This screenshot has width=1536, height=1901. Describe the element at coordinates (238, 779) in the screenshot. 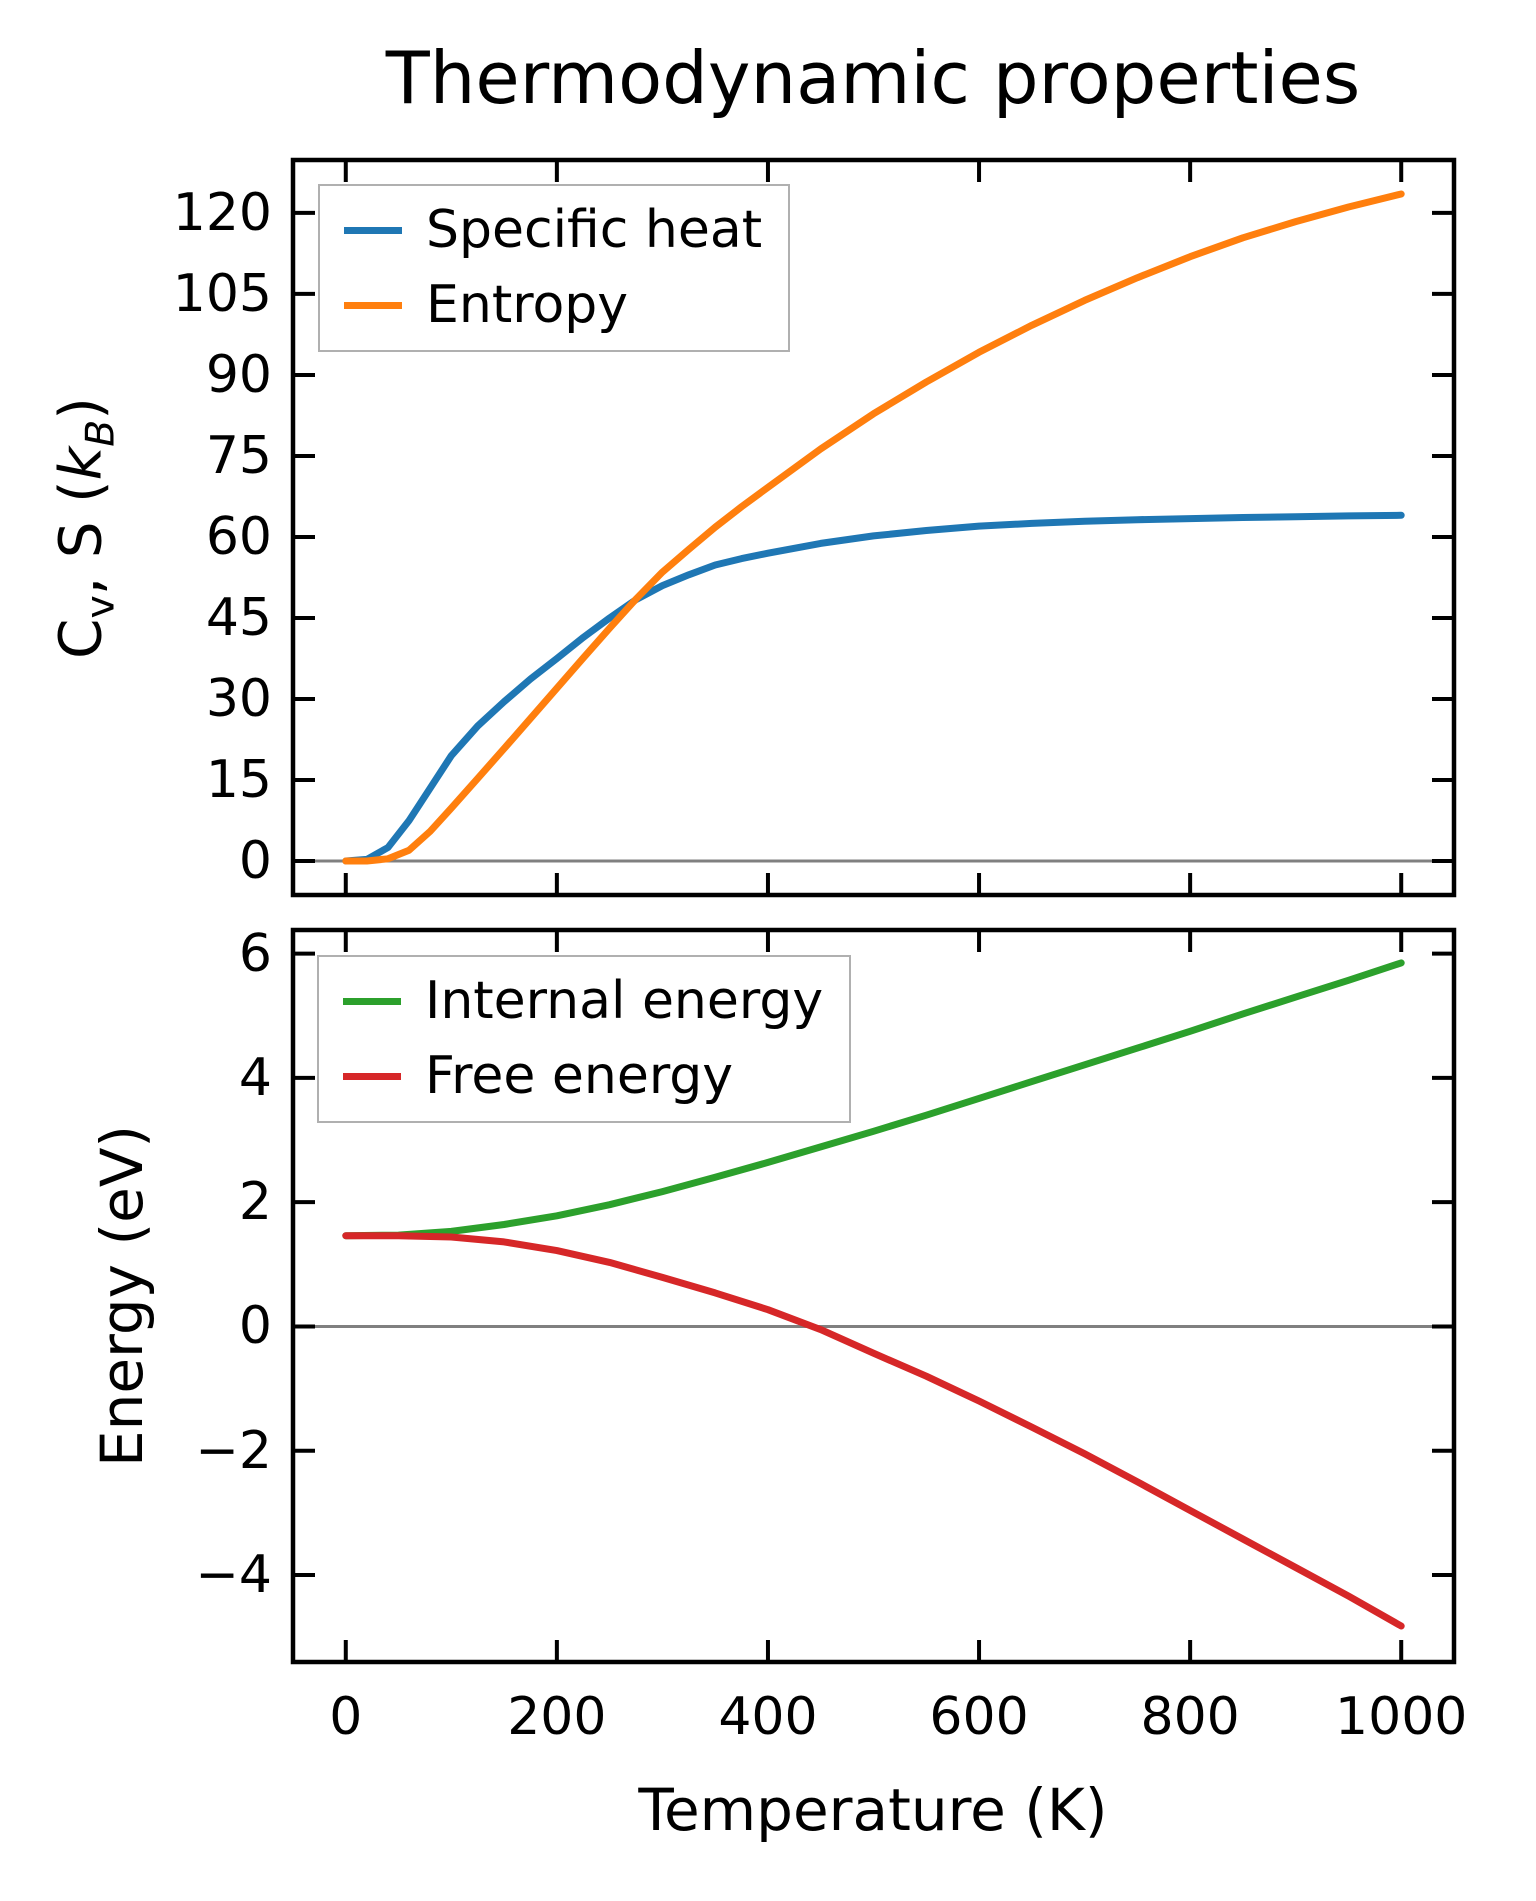

I see `top-y-tick-label: 15` at that location.